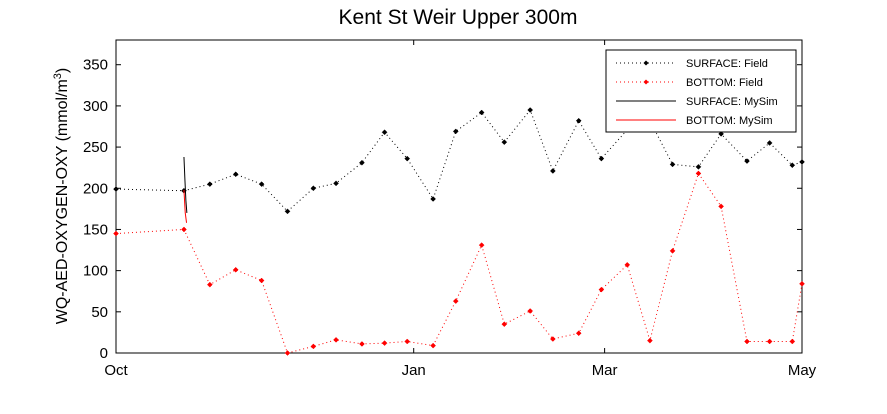  I want to click on y-tick-label: 100, so click(95, 271).